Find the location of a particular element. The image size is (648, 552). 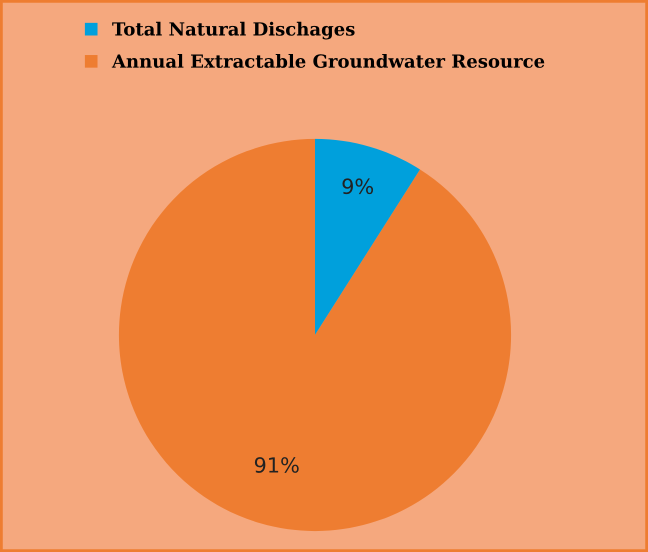

legend-label: Total Natural Dischages is located at coordinates (233, 31).